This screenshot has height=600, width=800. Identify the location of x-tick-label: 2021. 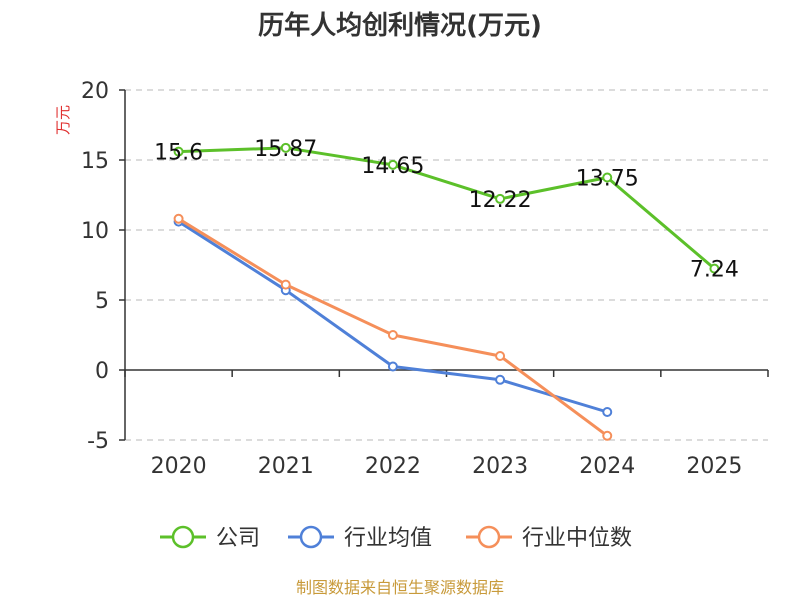
(286, 466).